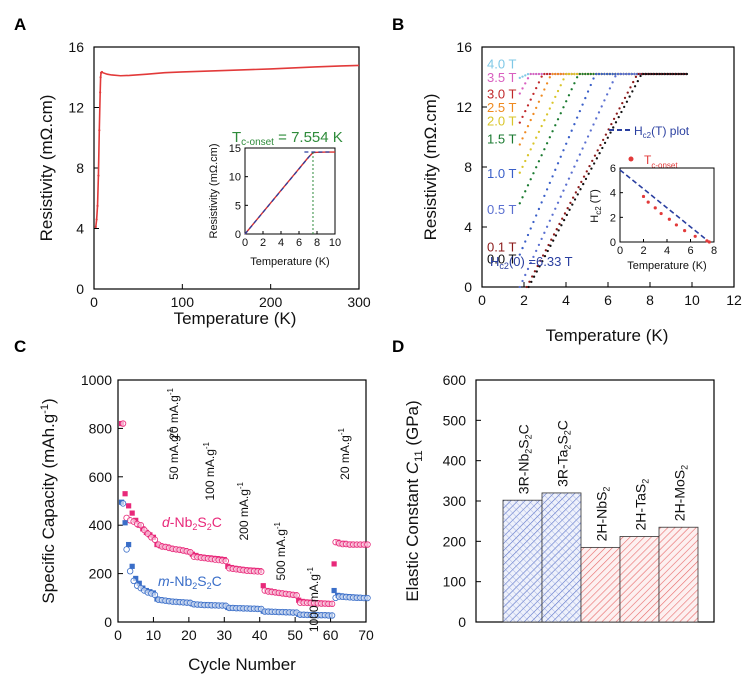 The width and height of the screenshot is (756, 689). I want to click on panel-c-y-tick-label: 1000, so click(96, 380).